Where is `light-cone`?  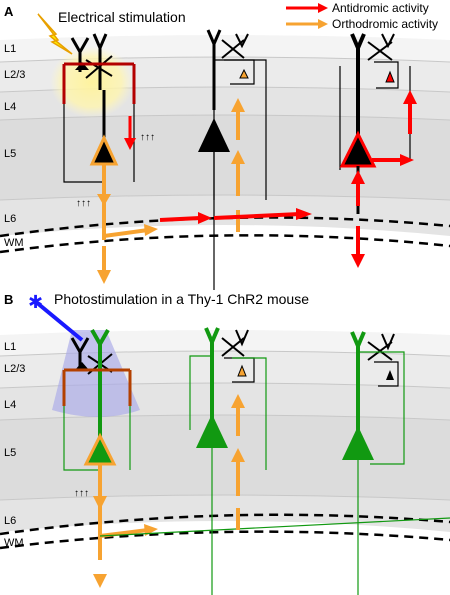 light-cone is located at coordinates (96, 373).